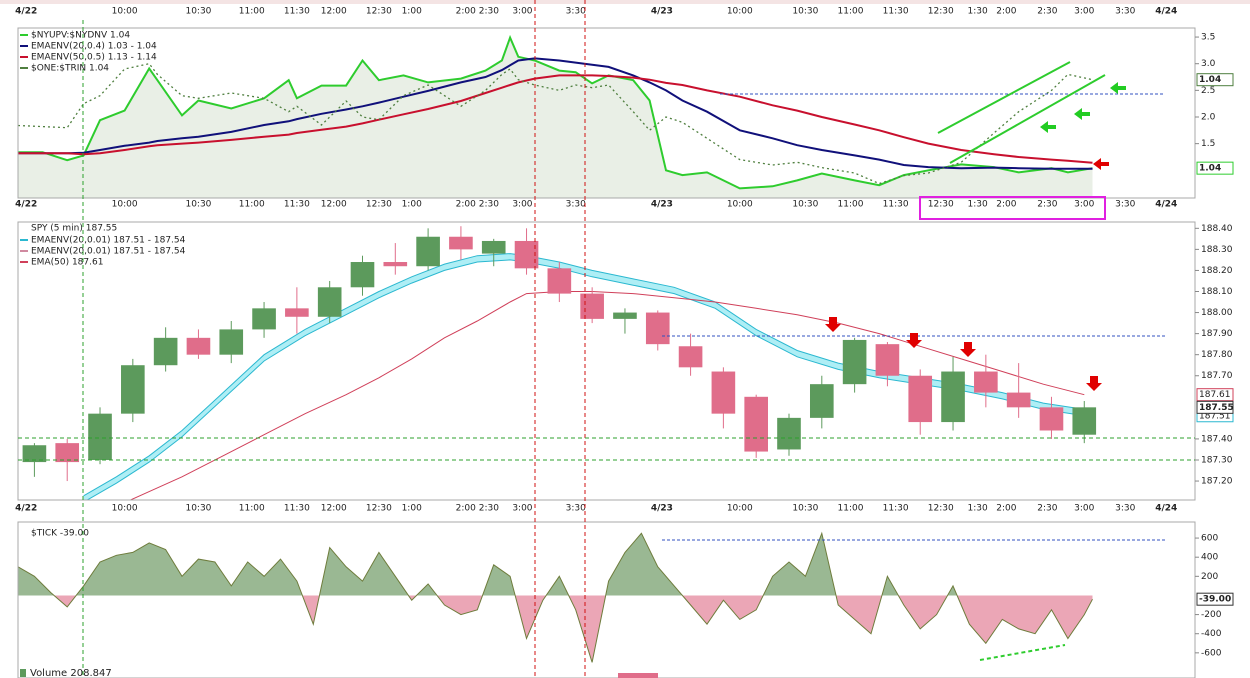  What do you see at coordinates (1217, 271) in the screenshot?
I see `y-tick-label: 188.20` at bounding box center [1217, 271].